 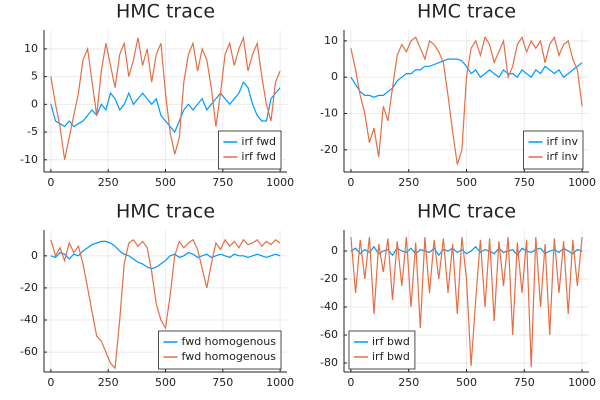 What do you see at coordinates (329, 362) in the screenshot?
I see `y-tick-label: -80` at bounding box center [329, 362].